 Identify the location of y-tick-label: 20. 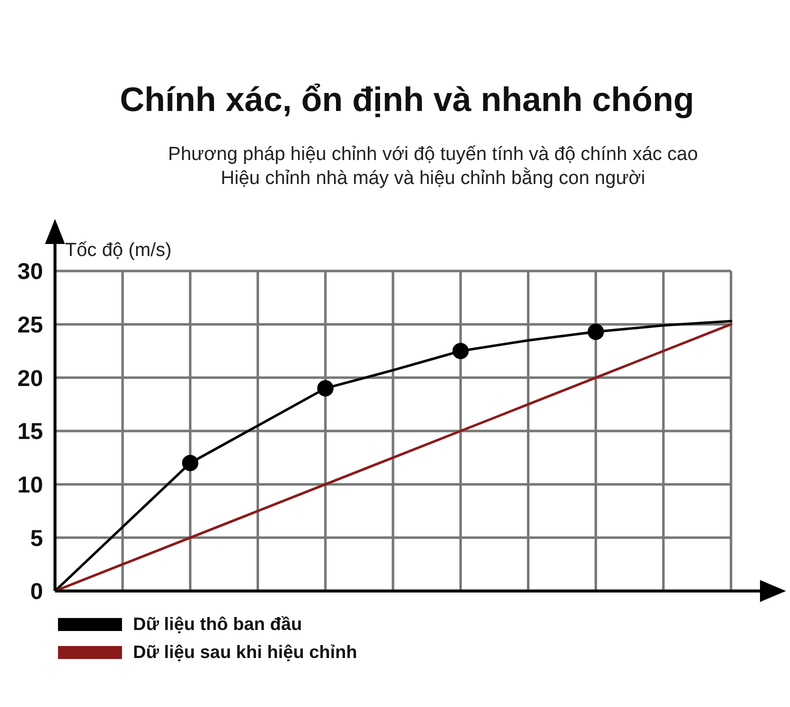
(30, 377).